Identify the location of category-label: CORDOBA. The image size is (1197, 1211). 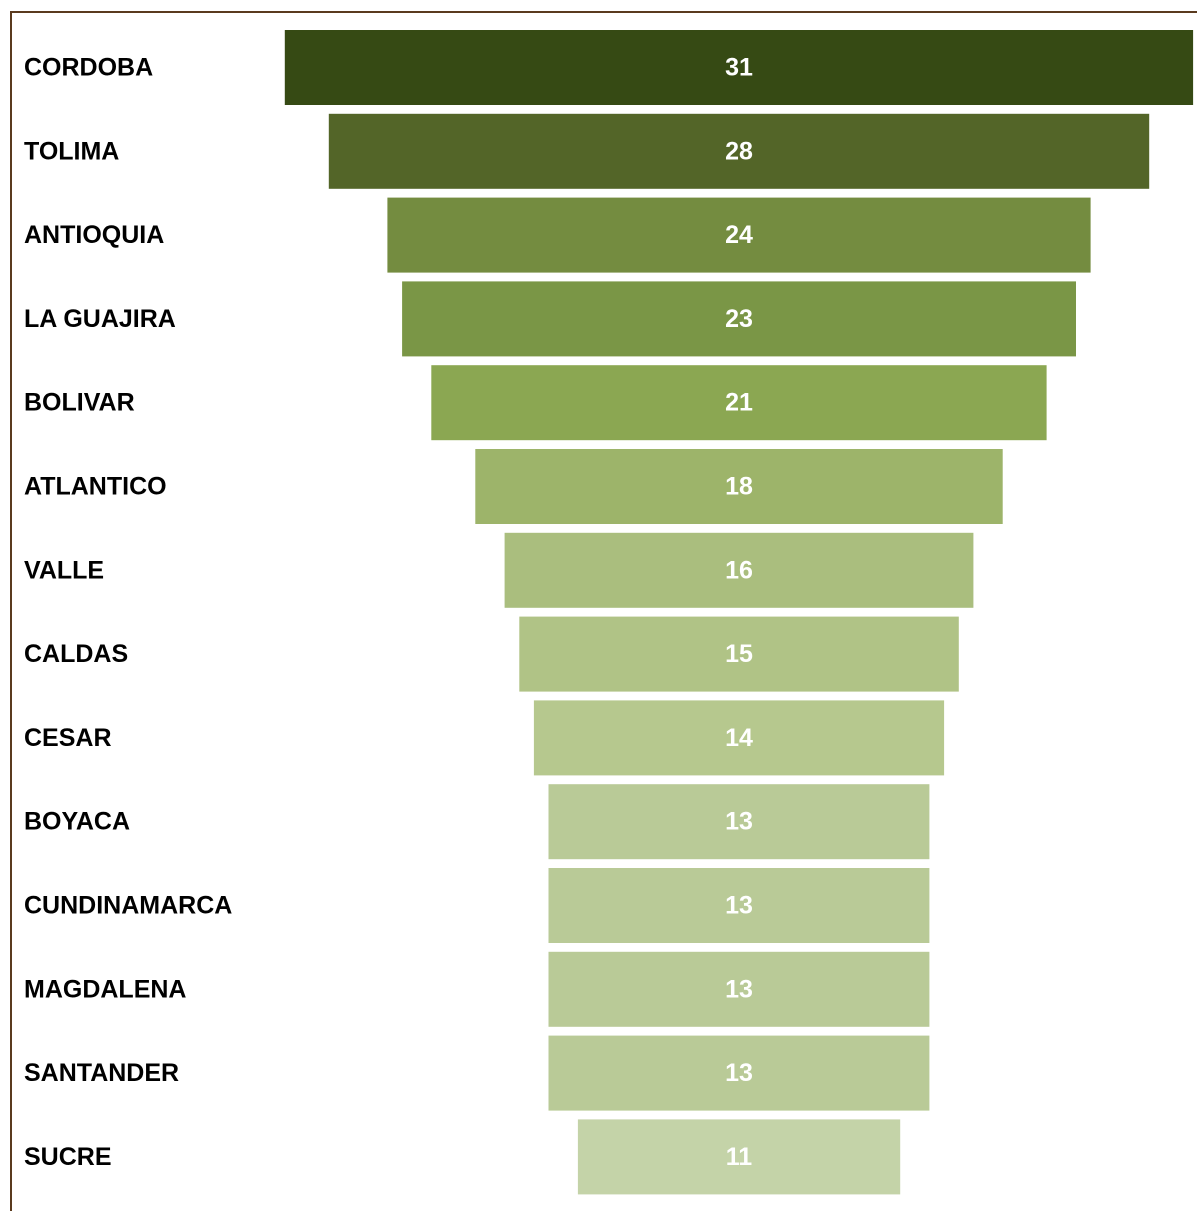
(88, 68).